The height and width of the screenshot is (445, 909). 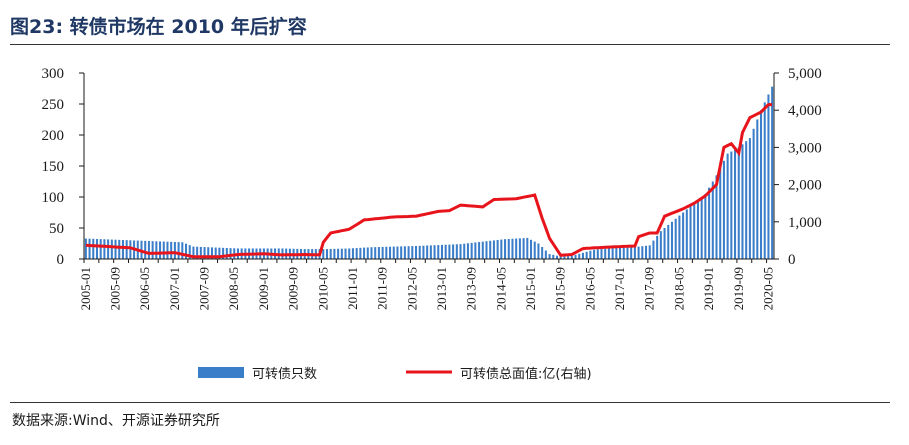 What do you see at coordinates (284, 374) in the screenshot?
I see `legend-label-count: 可转债只数` at bounding box center [284, 374].